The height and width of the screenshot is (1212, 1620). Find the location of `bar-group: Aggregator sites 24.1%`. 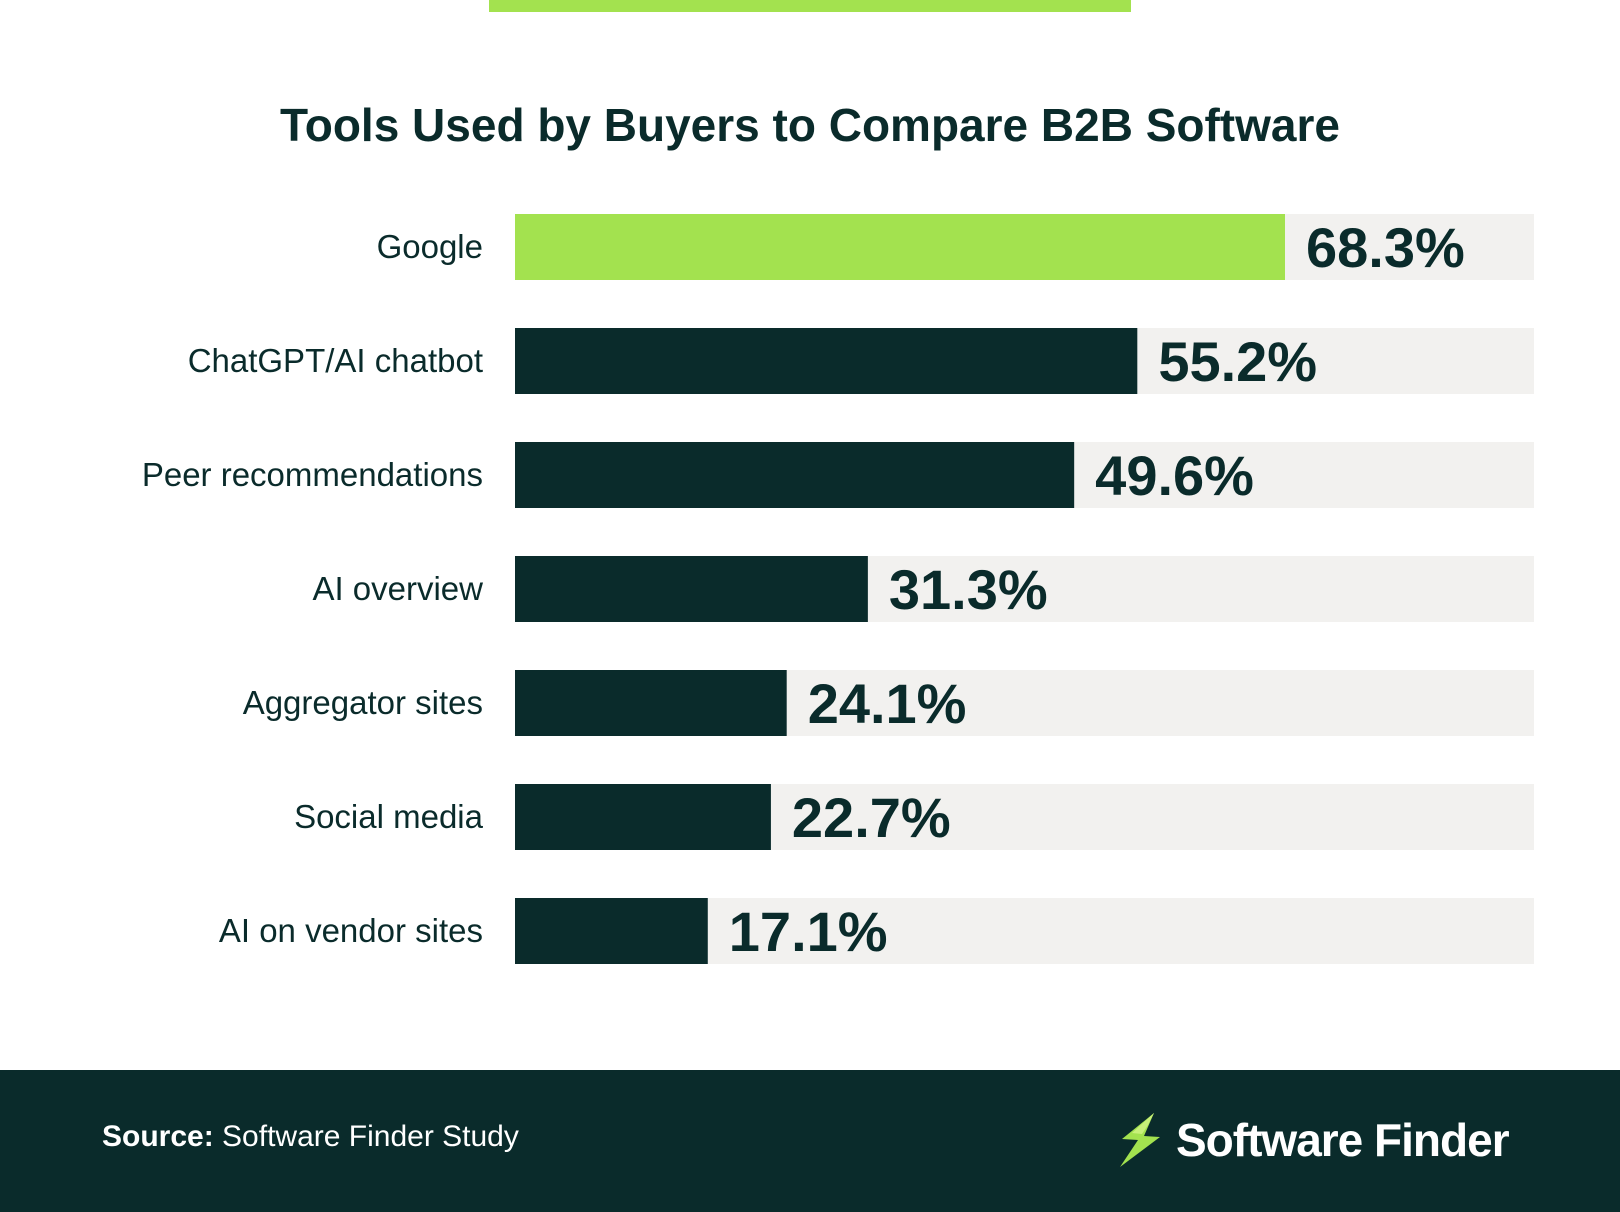

bar-group: Aggregator sites 24.1% is located at coordinates (888, 703).